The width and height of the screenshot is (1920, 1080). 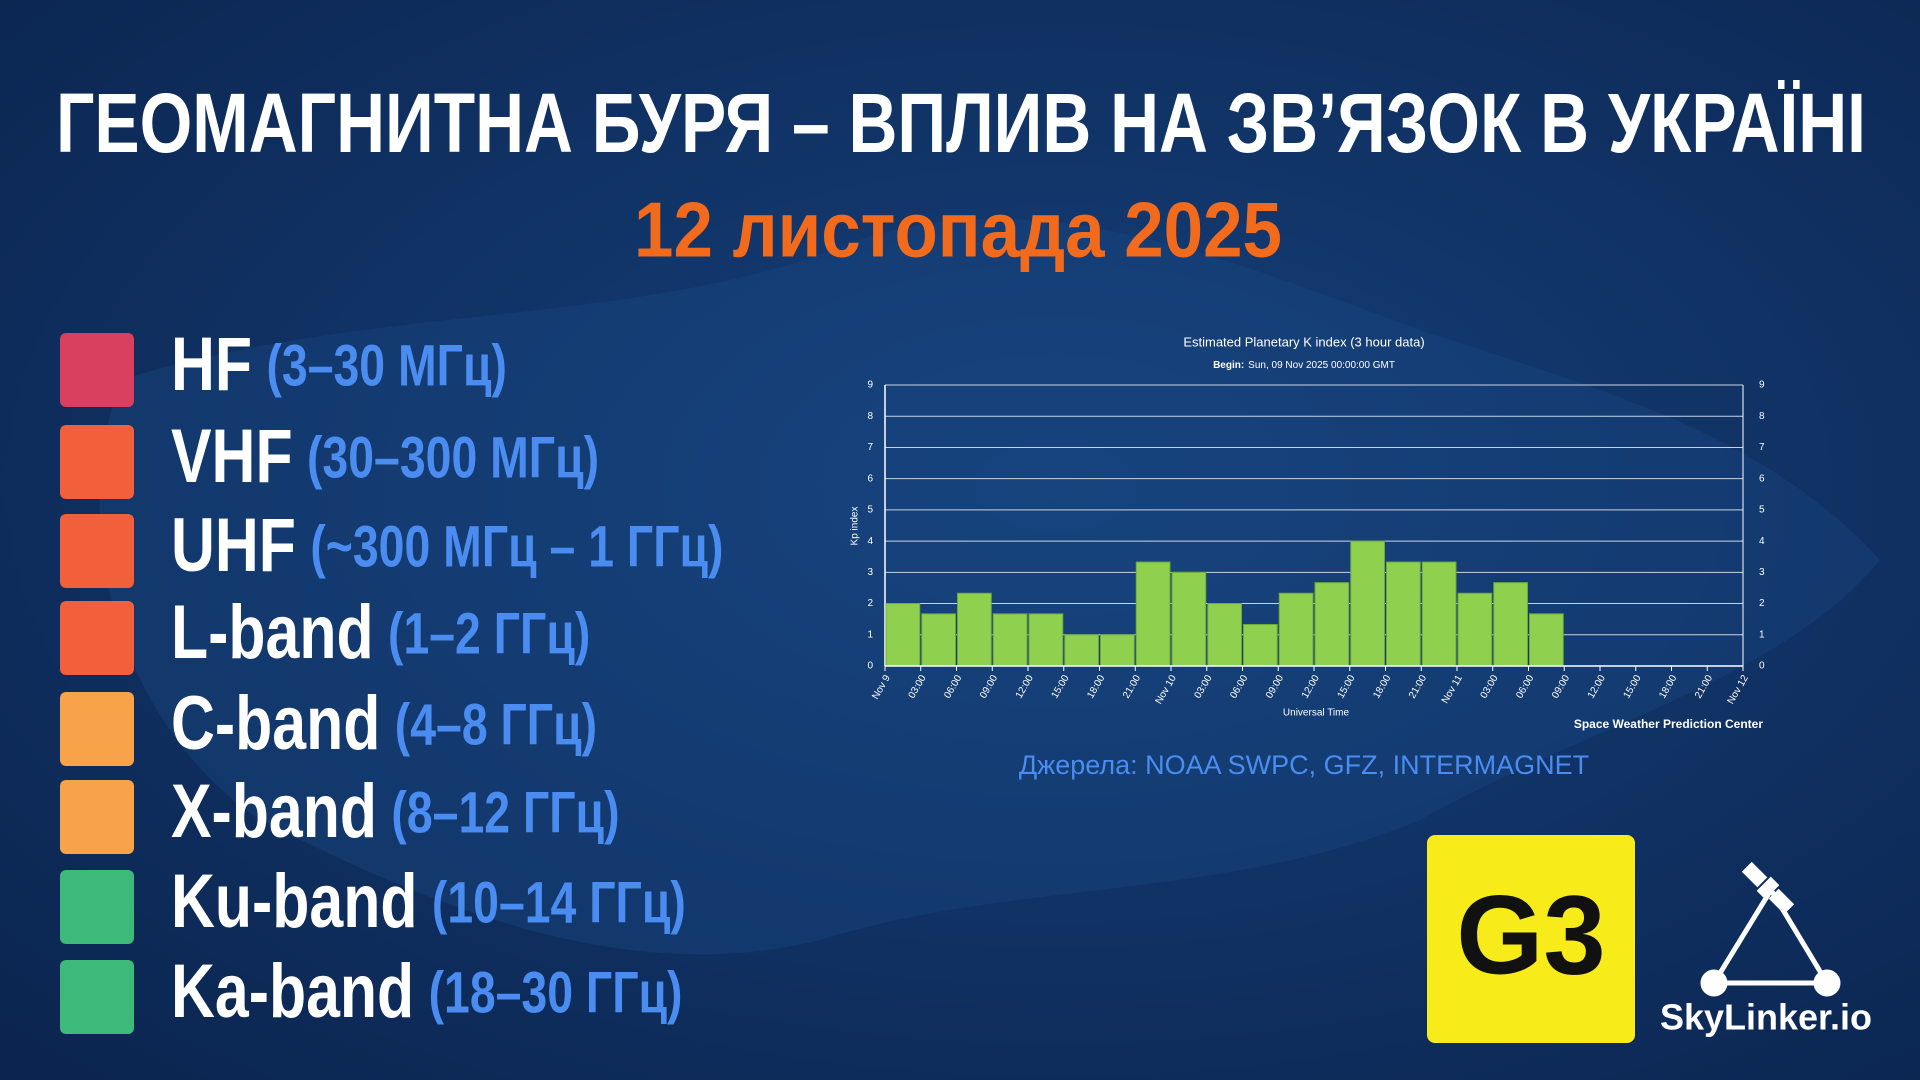 I want to click on band-name: X-band, so click(x=274, y=811).